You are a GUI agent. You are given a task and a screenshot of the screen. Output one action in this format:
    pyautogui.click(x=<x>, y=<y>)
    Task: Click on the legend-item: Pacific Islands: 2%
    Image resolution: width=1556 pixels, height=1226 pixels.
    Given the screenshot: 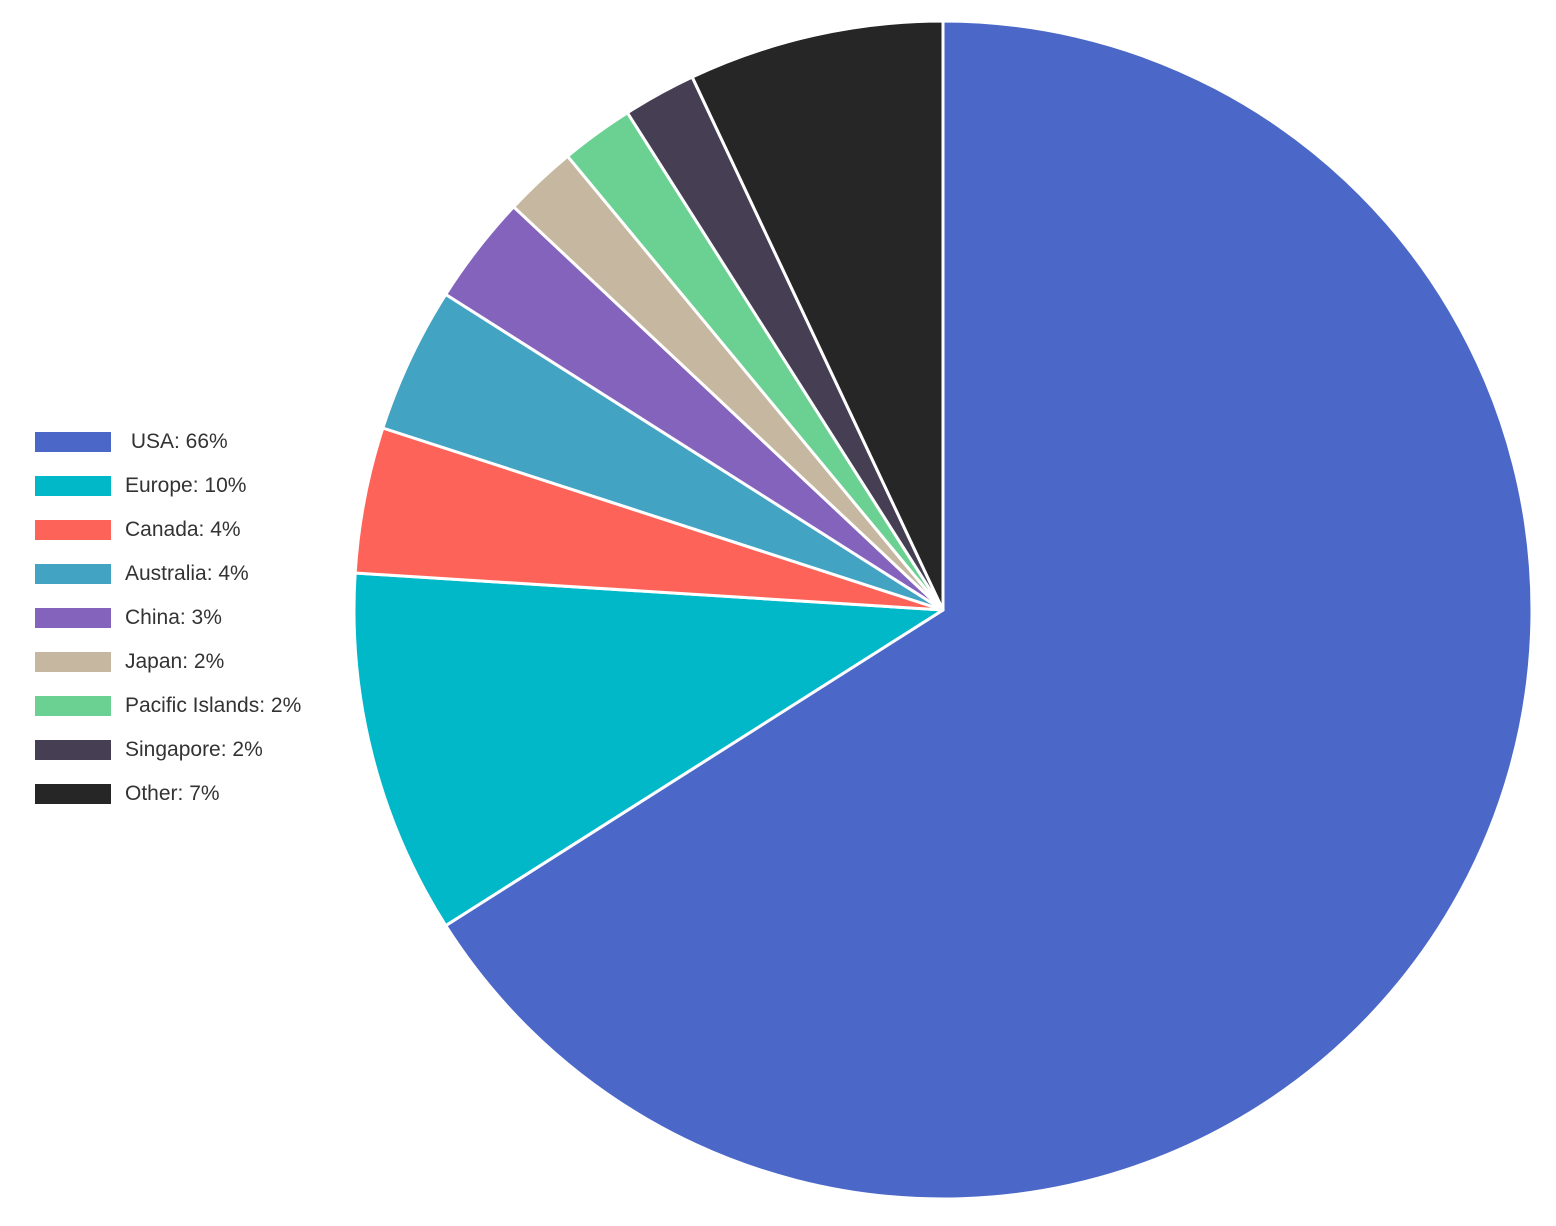 What is the action you would take?
    pyautogui.click(x=168, y=706)
    